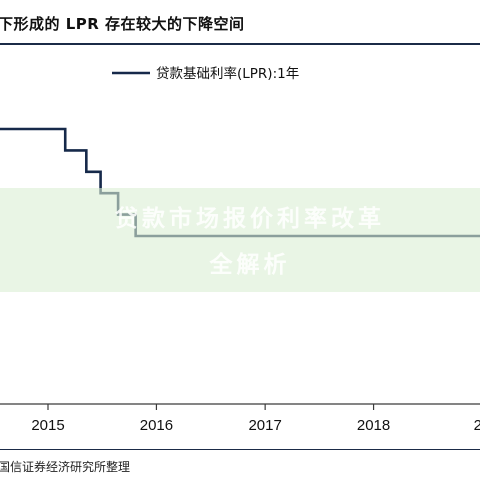  I want to click on x-tick-label: 20, so click(477, 425).